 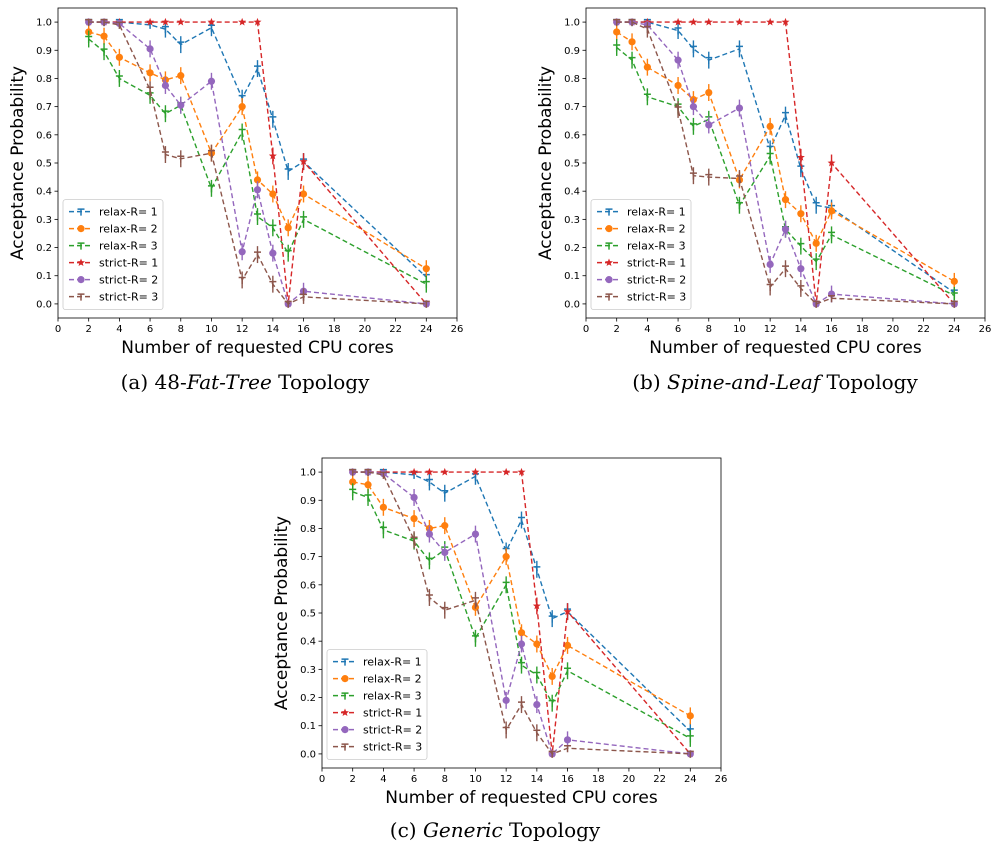 What do you see at coordinates (89, 329) in the screenshot?
I see `x-tick-label: 2` at bounding box center [89, 329].